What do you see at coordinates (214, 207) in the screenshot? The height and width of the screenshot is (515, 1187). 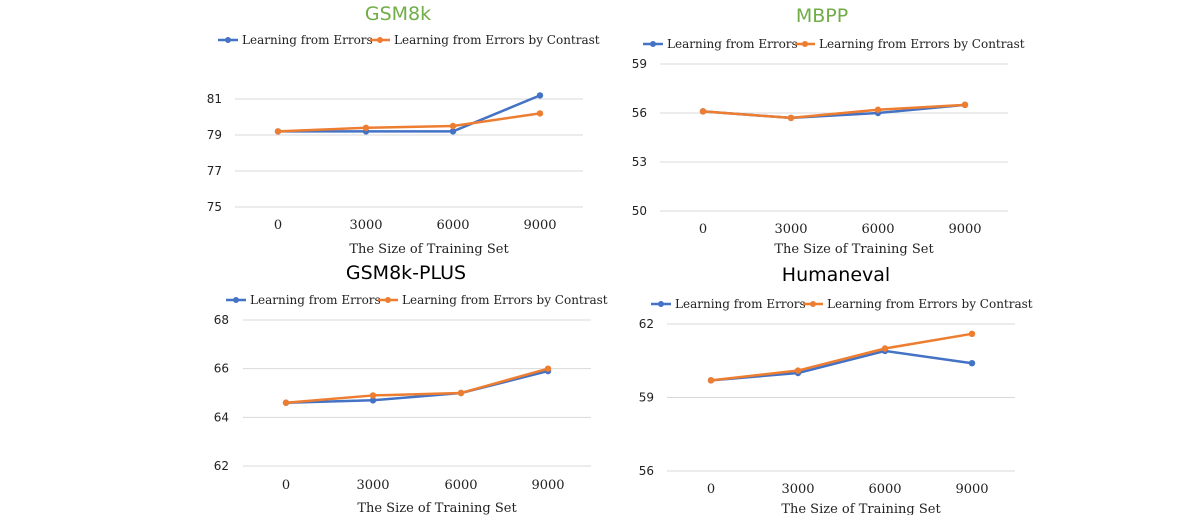 I see `y-tick-label: 75` at bounding box center [214, 207].